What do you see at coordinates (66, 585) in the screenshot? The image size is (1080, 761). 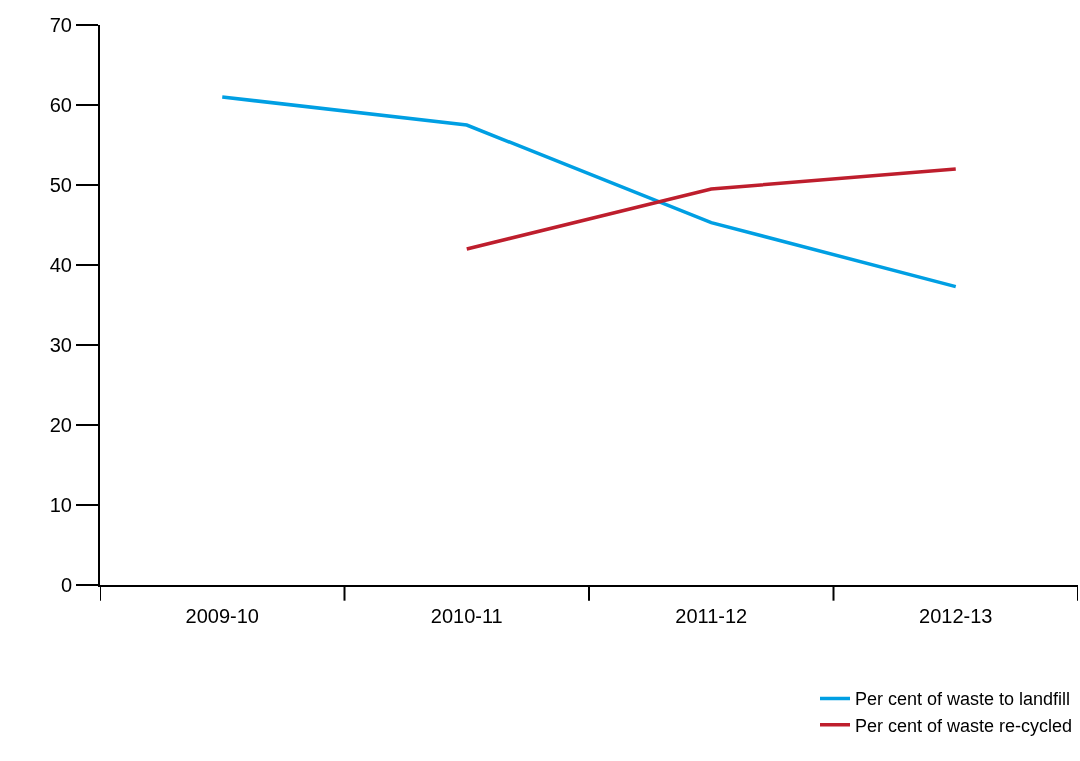 I see `y-tick-label: 0` at bounding box center [66, 585].